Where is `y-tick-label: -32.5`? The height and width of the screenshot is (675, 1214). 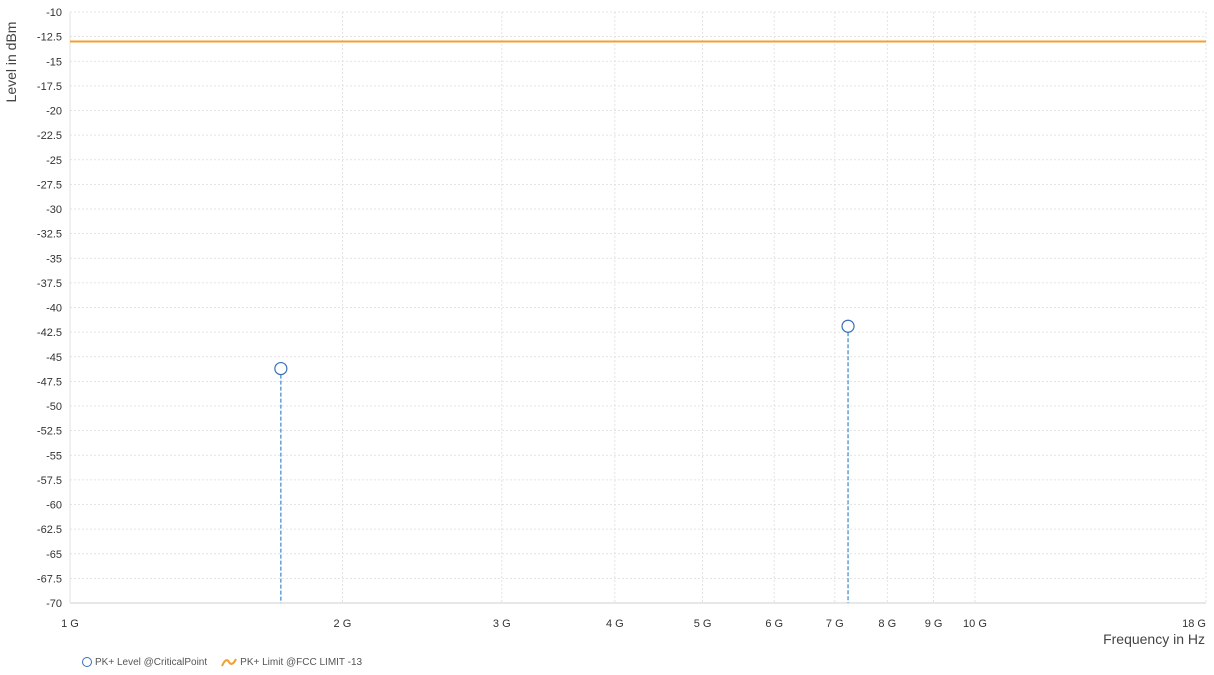
y-tick-label: -32.5 is located at coordinates (49, 235).